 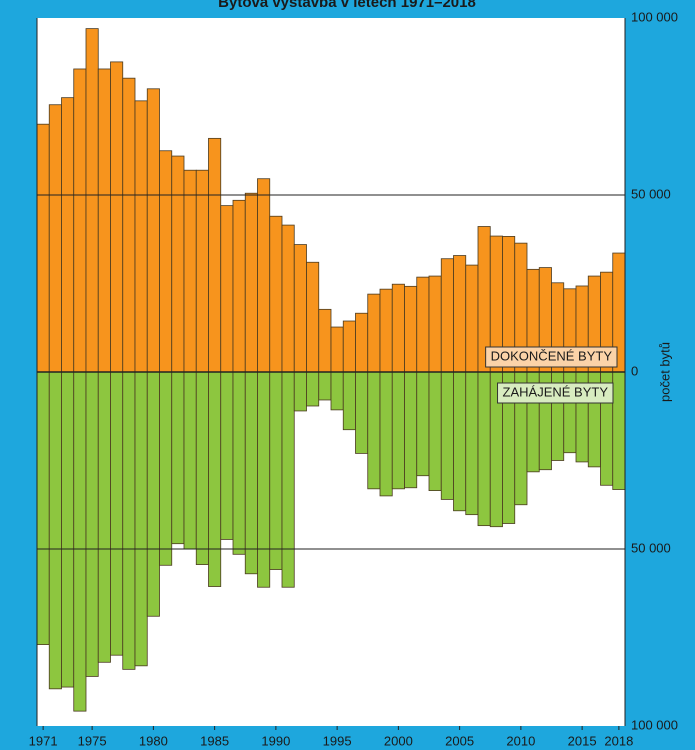 I want to click on chart-title: Bytová výstavba v letech 1971–2018, so click(x=347, y=5).